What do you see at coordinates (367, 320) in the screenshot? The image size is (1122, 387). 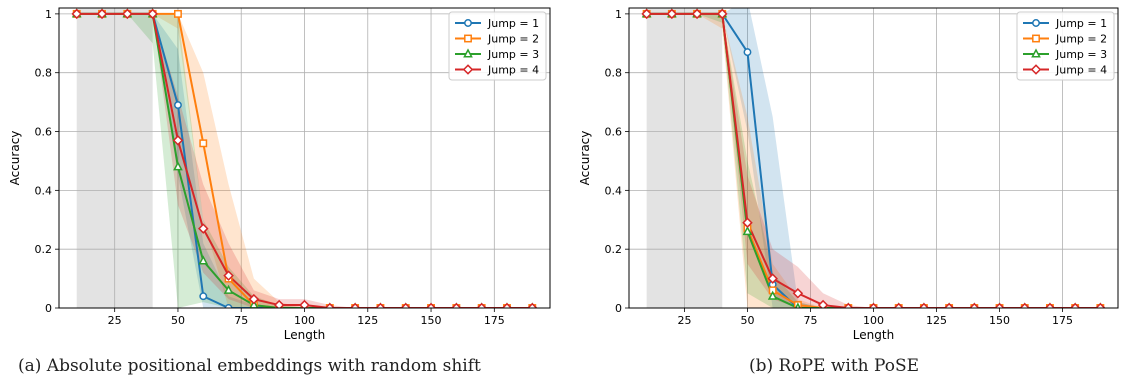 I see `x-tick-label: 125` at bounding box center [367, 320].